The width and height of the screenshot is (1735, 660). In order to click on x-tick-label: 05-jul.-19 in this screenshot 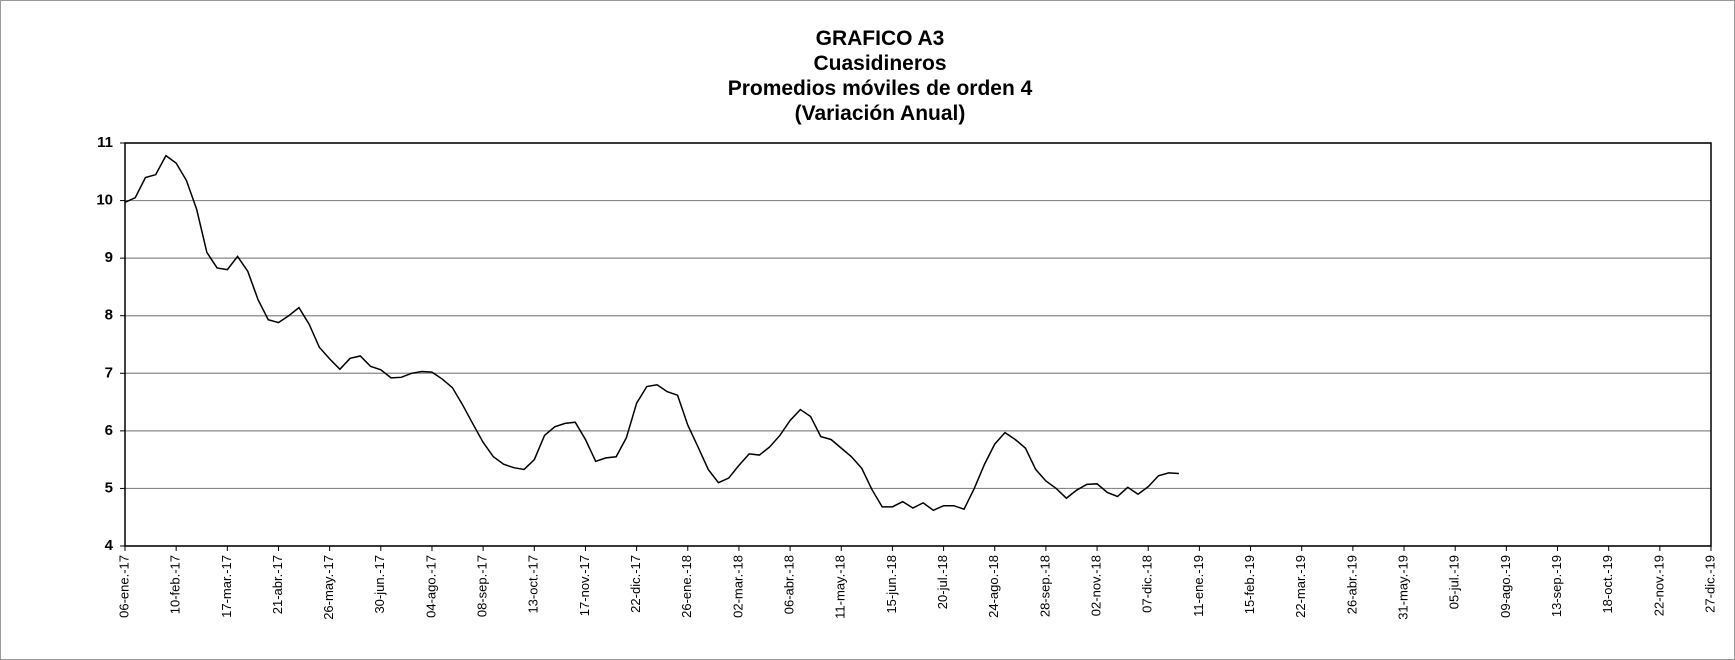, I will do `click(1454, 582)`.